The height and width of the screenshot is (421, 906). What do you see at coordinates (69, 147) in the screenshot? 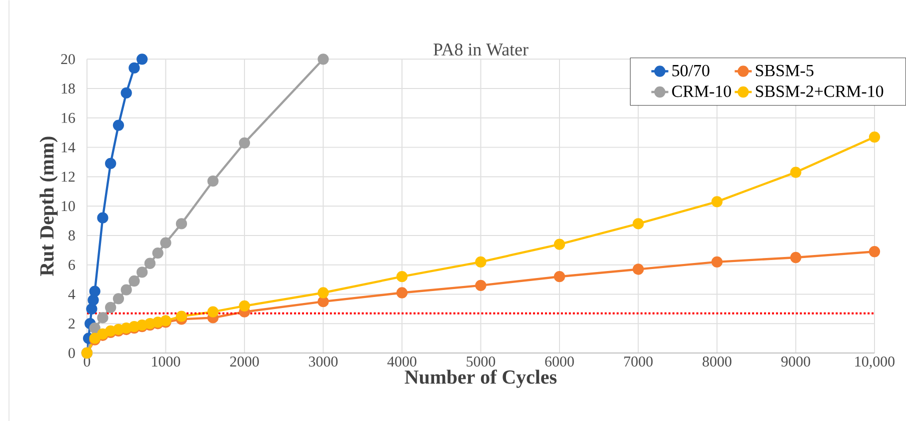
I see `y-tick-label: 14` at bounding box center [69, 147].